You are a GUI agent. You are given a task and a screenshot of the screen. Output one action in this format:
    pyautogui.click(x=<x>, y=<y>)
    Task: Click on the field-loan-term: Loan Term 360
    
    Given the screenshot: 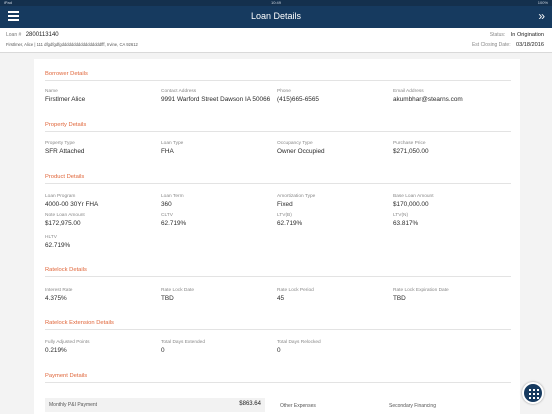 What is the action you would take?
    pyautogui.click(x=172, y=201)
    